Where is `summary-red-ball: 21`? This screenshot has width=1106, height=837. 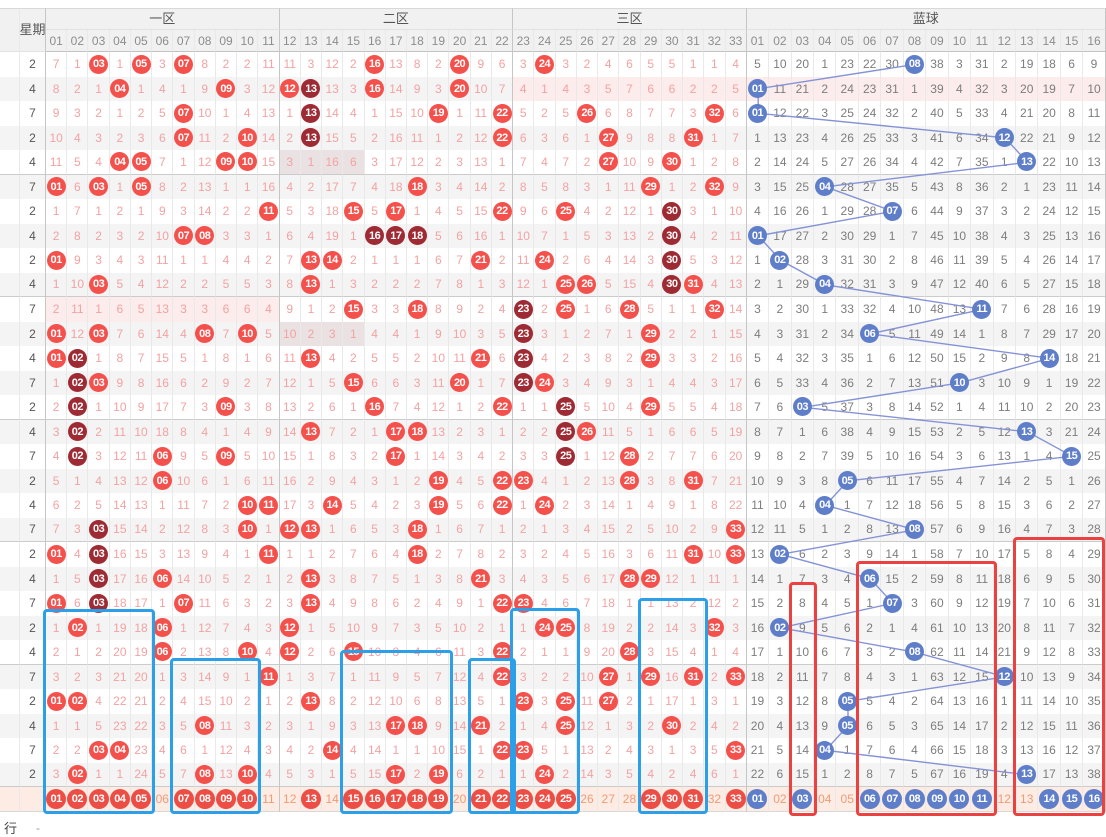
summary-red-ball: 21 is located at coordinates (480, 799).